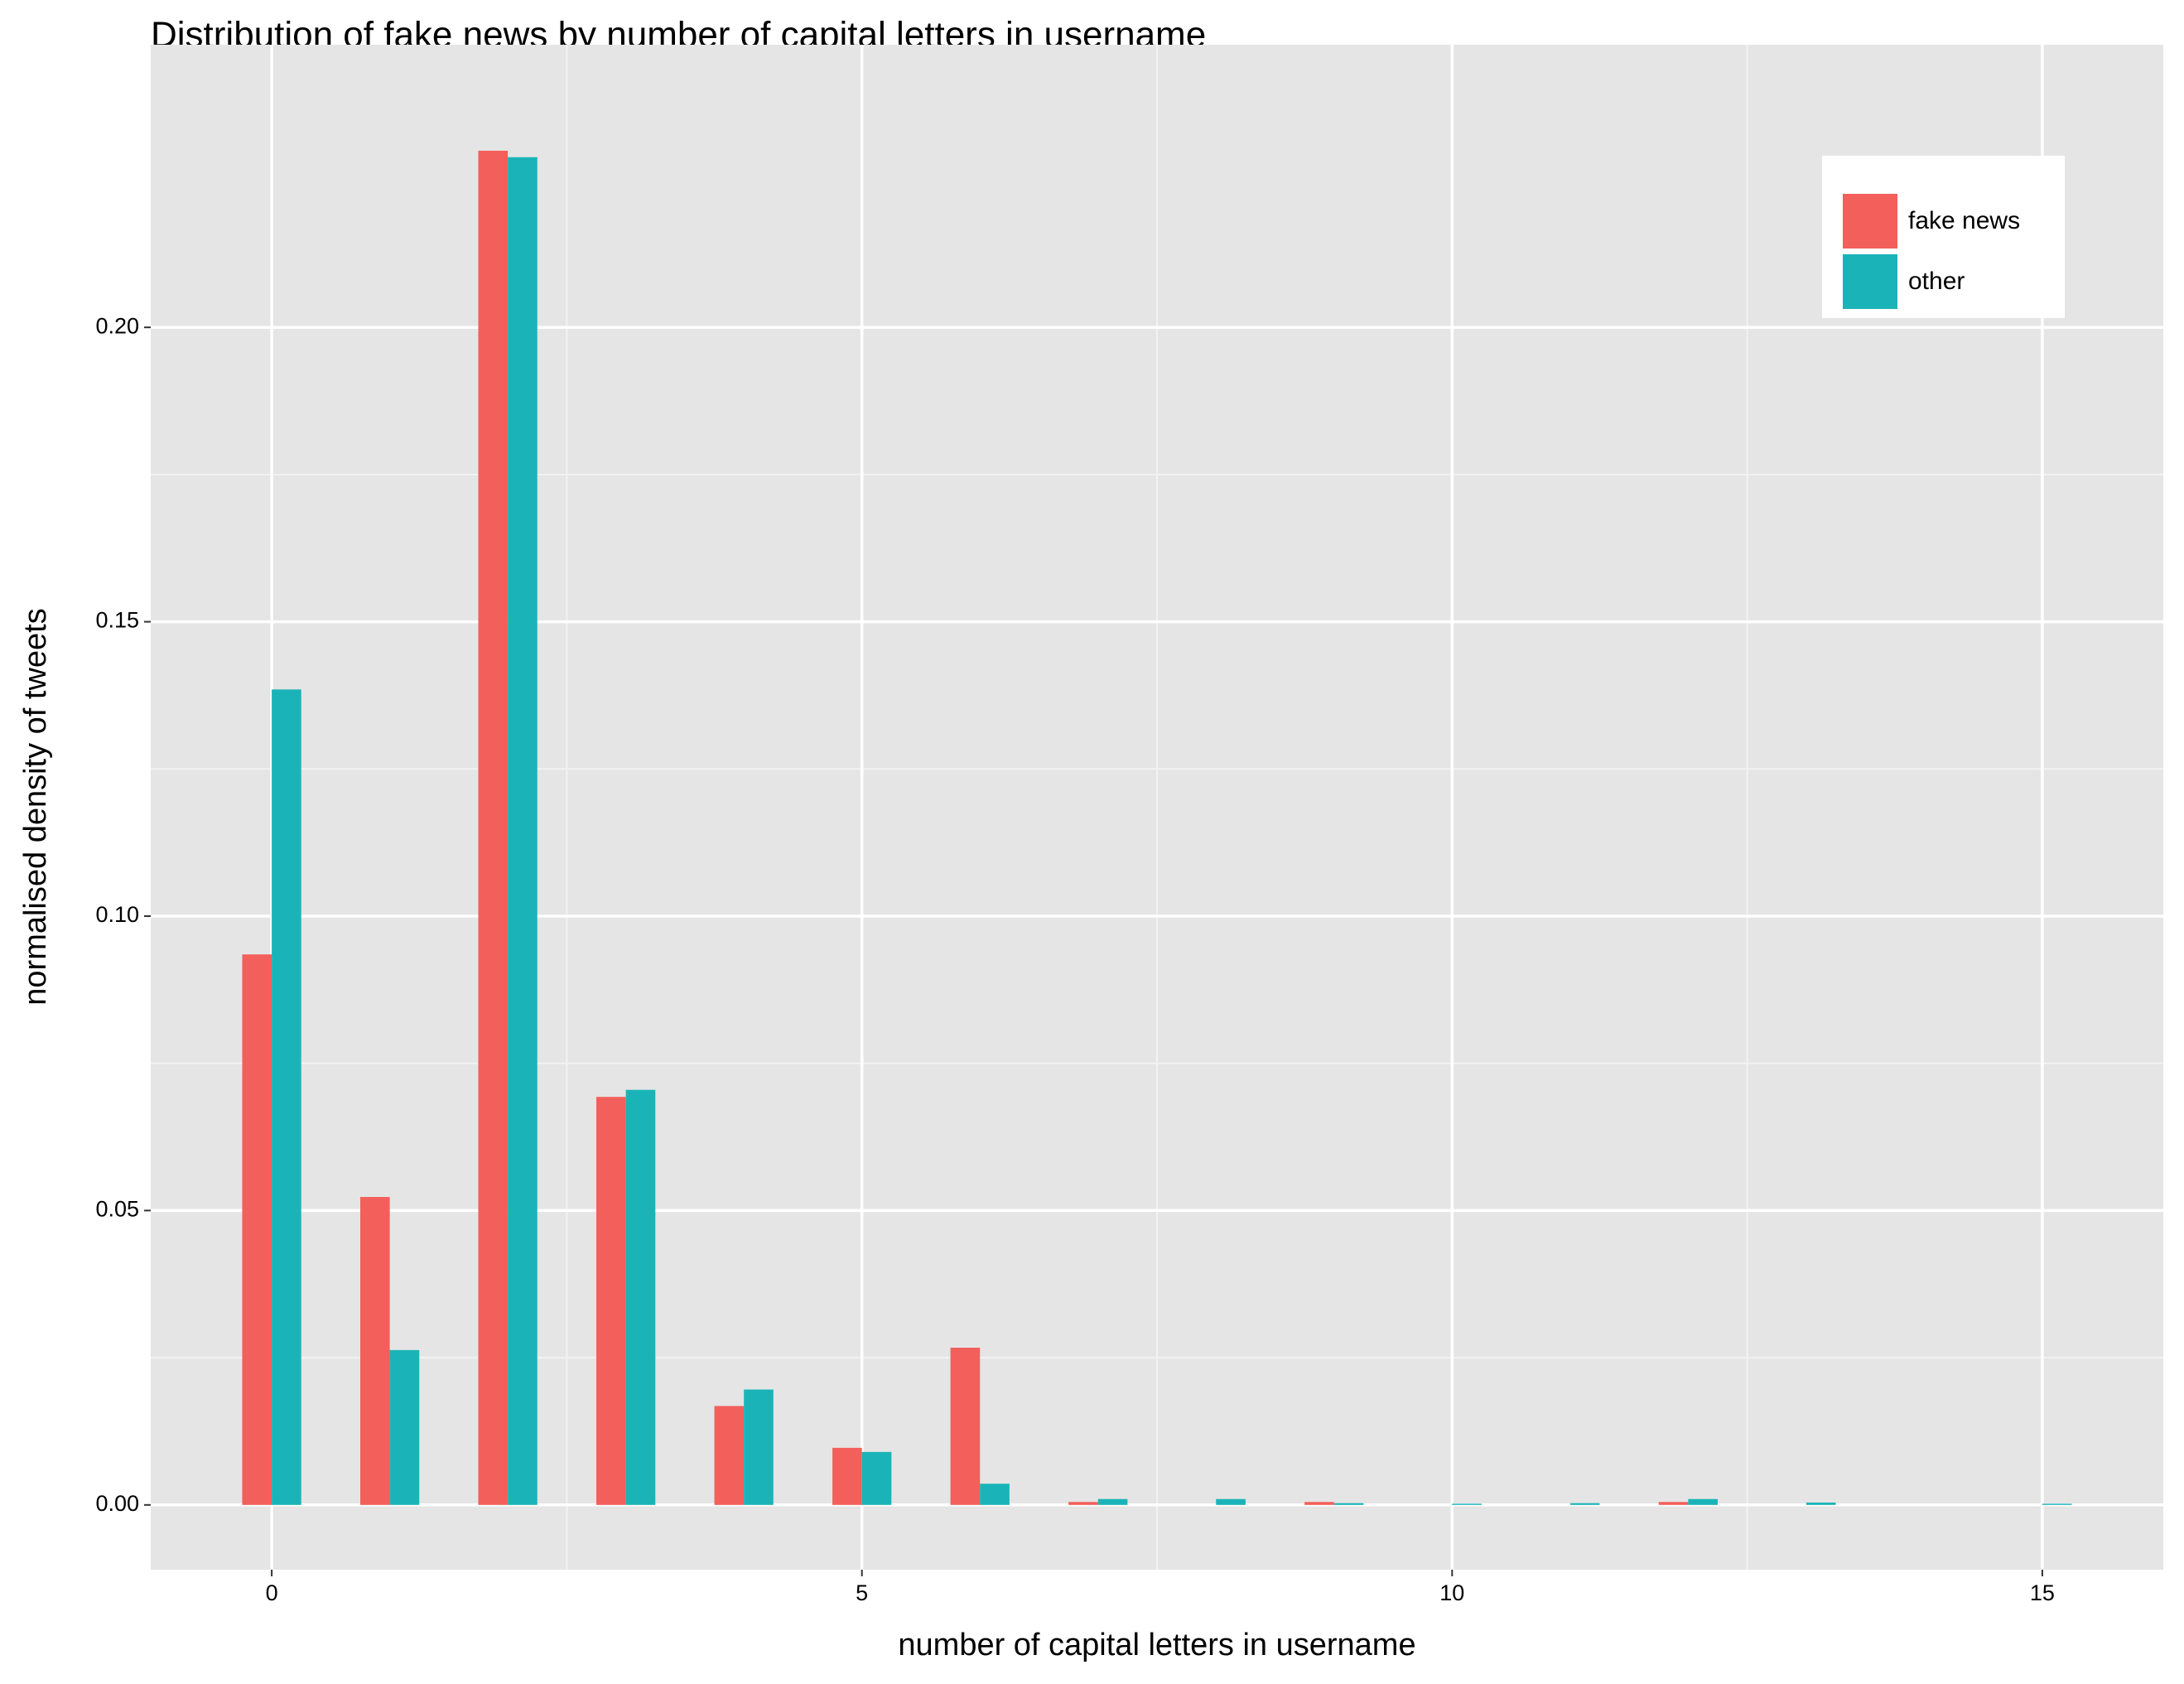 This screenshot has width=2184, height=1684. I want to click on x-tick-label: 0, so click(272, 1593).